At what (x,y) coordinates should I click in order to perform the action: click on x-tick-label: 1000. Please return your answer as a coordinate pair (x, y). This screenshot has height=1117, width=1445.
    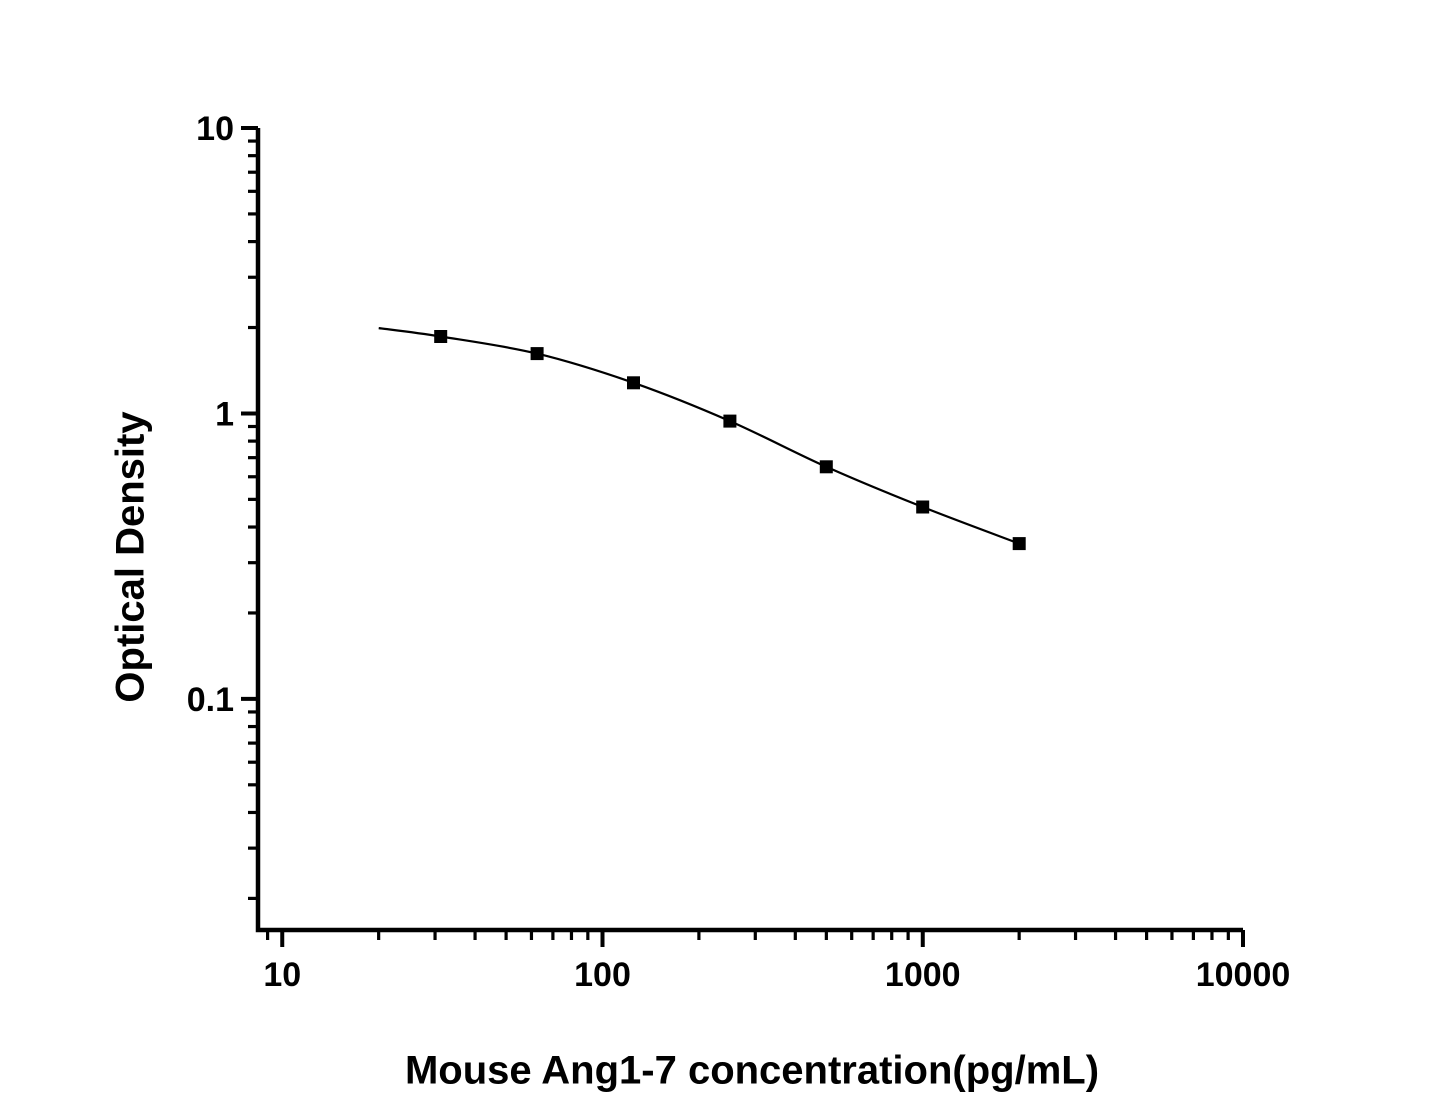
    Looking at the image, I should click on (923, 975).